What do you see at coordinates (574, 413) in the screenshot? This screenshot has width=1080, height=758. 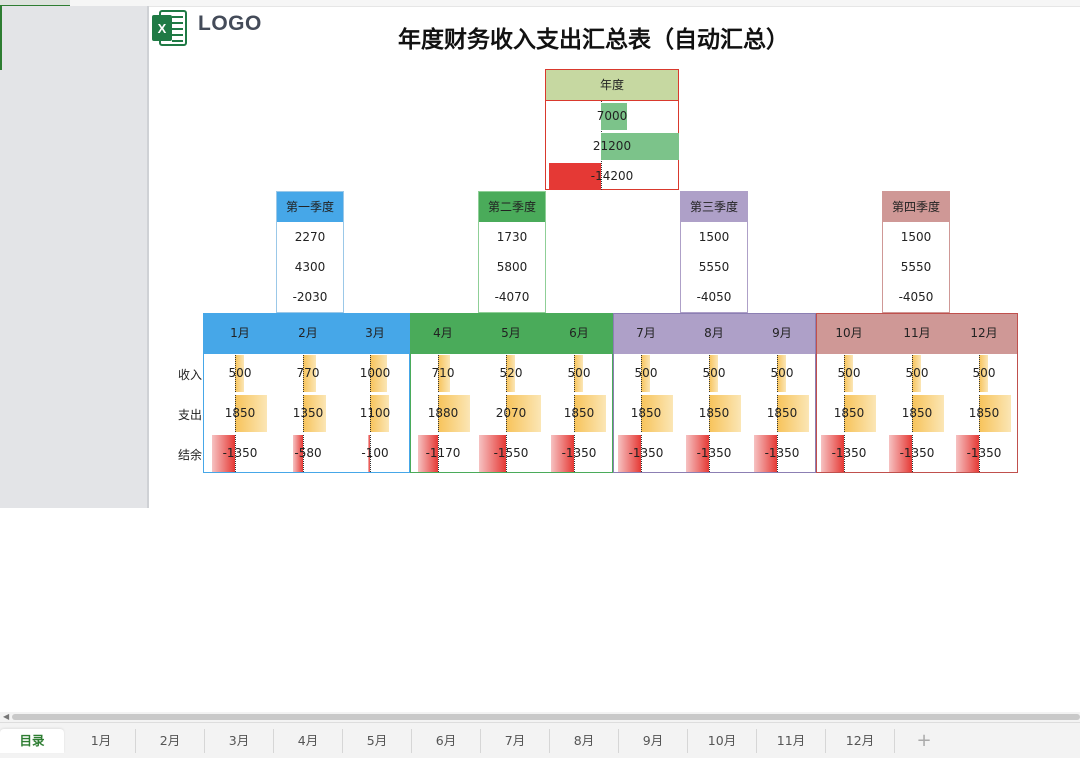 I see `month-6-expense-axis` at bounding box center [574, 413].